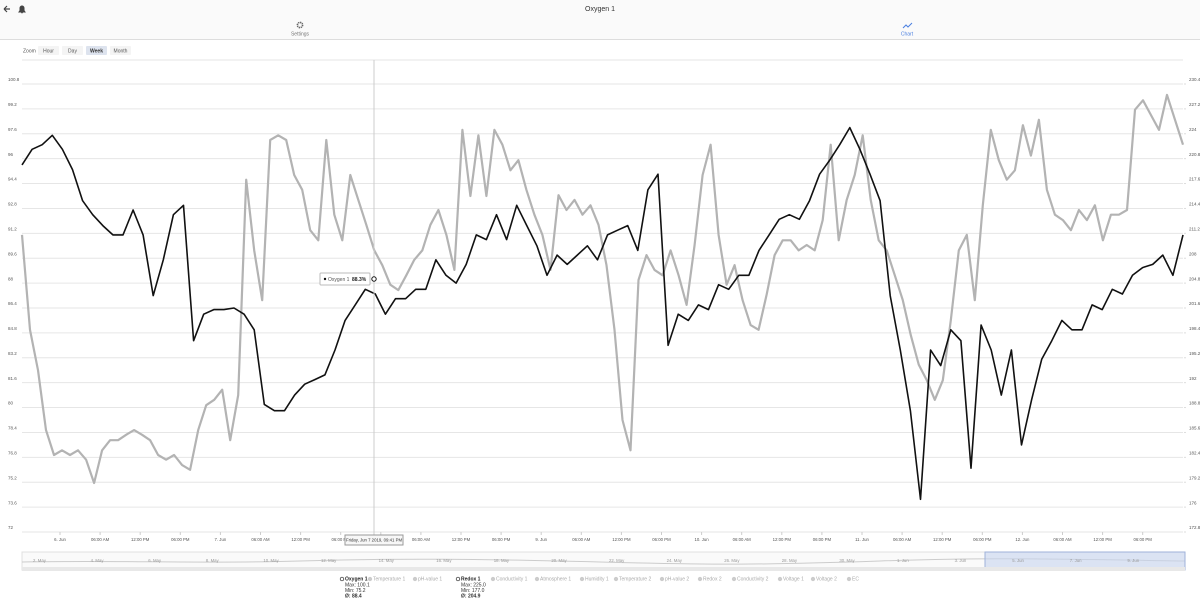 The width and height of the screenshot is (1200, 613). Describe the element at coordinates (502, 560) in the screenshot. I see `navigator-label: 18. May` at that location.